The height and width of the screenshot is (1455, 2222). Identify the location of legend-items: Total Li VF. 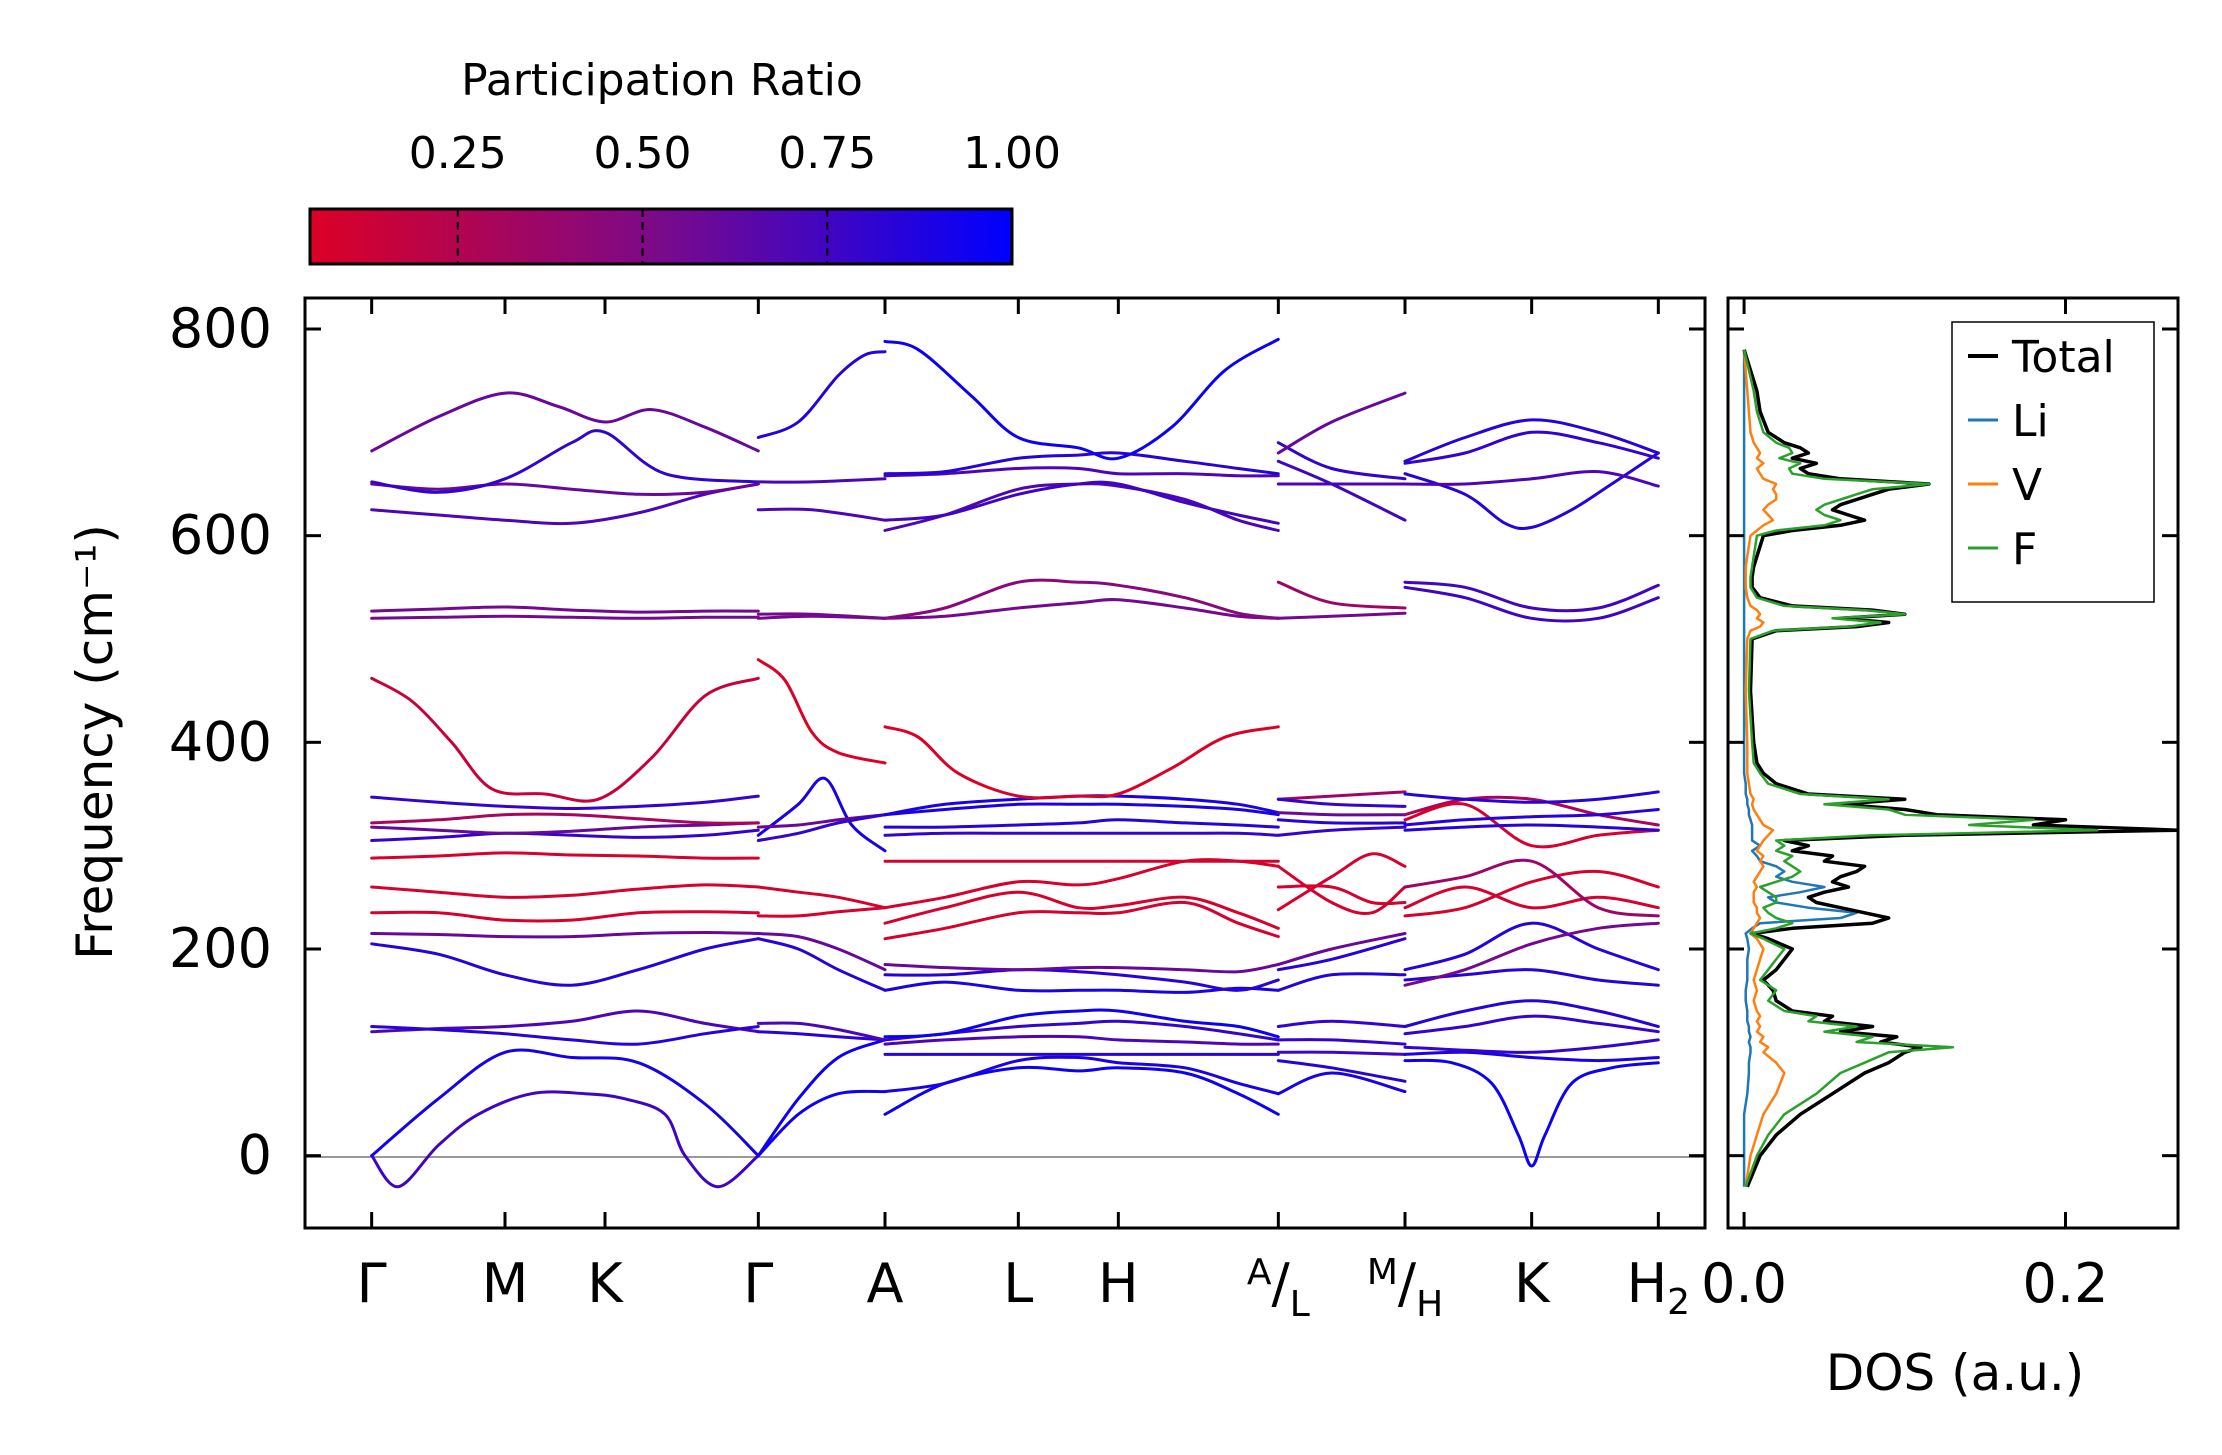
(2041, 453).